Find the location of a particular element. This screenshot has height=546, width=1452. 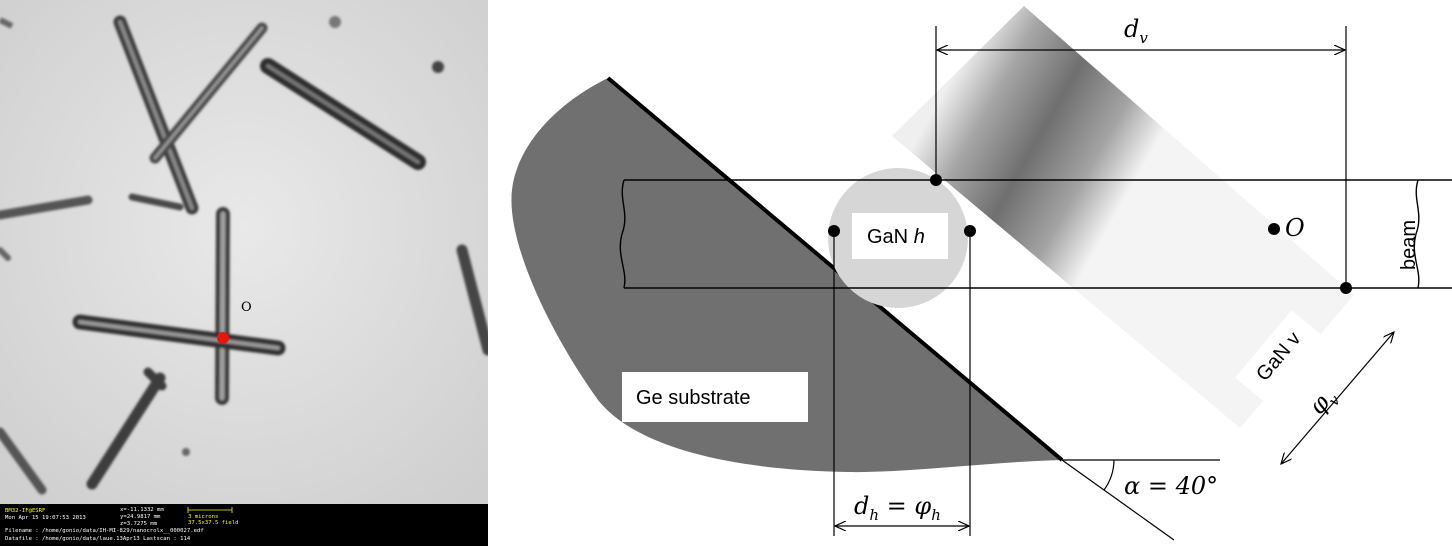

marked-point is located at coordinates (223, 338).